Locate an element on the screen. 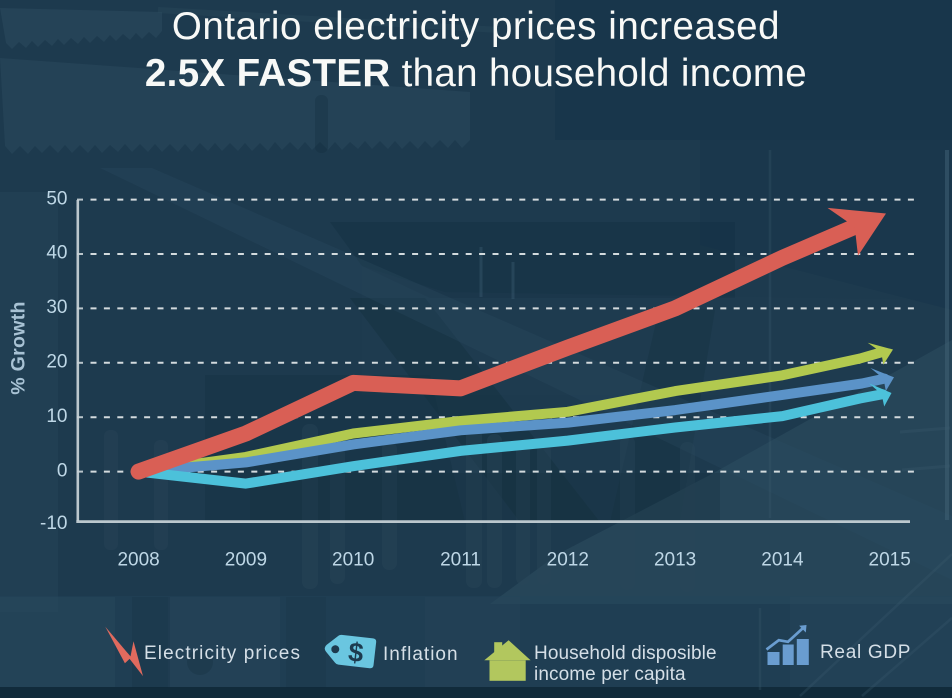  svg-text: 0 is located at coordinates (62, 470).